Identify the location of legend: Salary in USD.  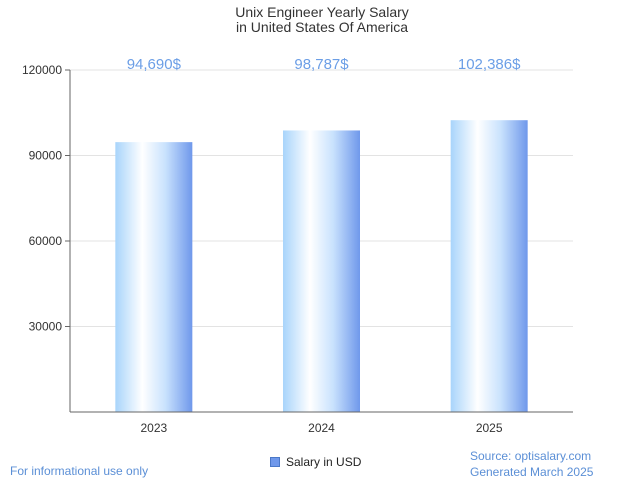
(315, 462).